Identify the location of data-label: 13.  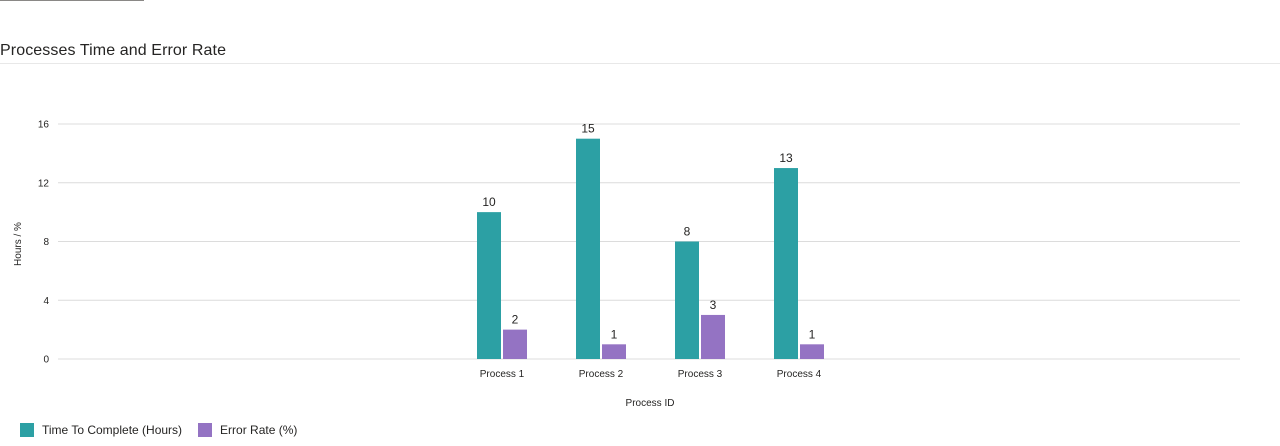
(786, 158).